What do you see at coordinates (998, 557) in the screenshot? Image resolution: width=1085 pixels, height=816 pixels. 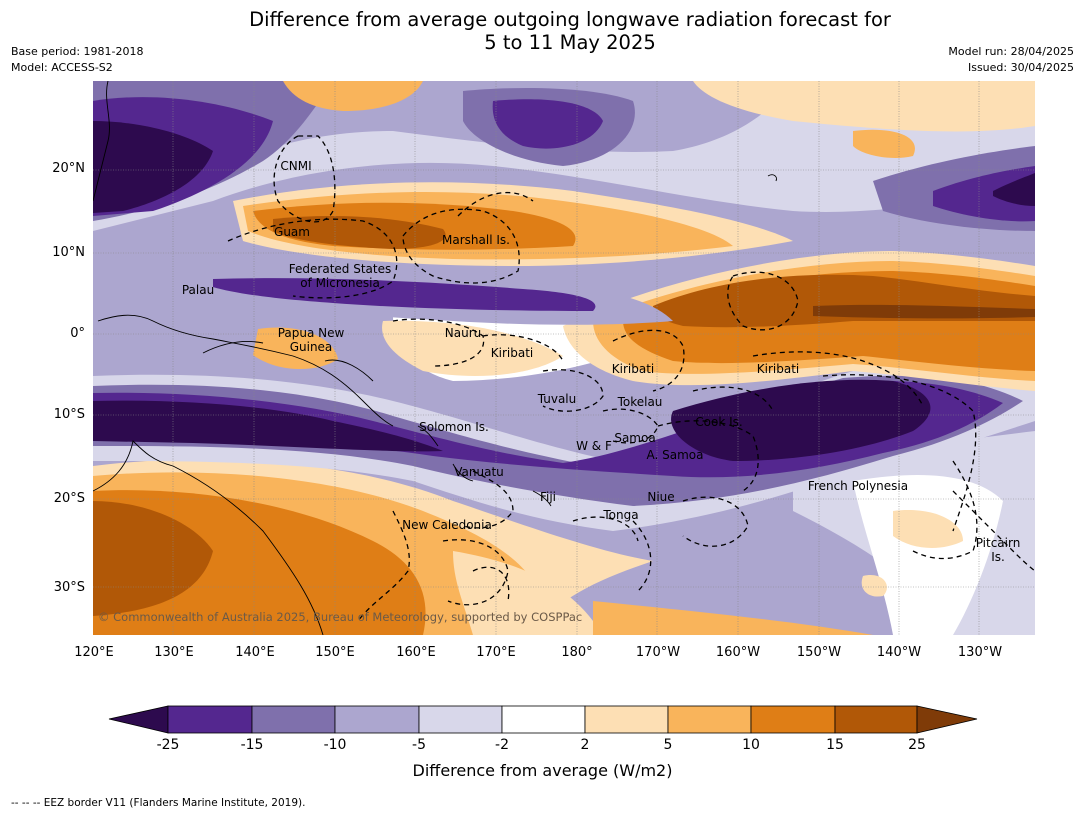 I see `label-pitcairn-line2: Is.` at bounding box center [998, 557].